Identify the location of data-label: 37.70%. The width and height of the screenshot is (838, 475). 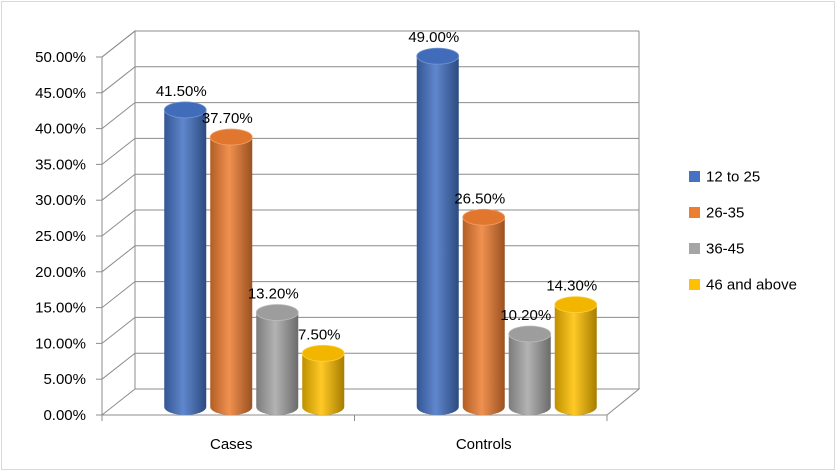
(227, 118).